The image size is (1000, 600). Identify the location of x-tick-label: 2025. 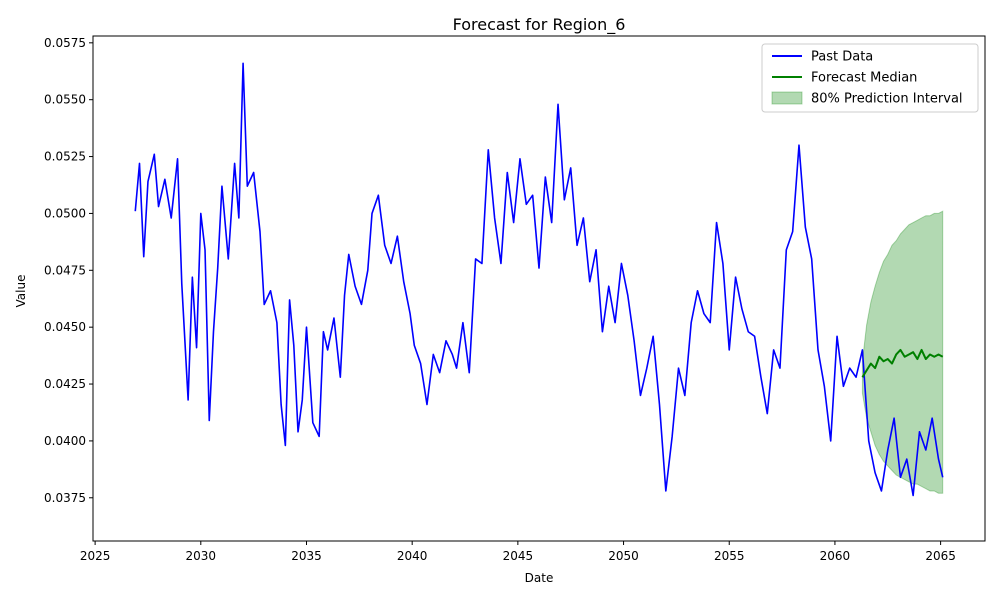
(95, 556).